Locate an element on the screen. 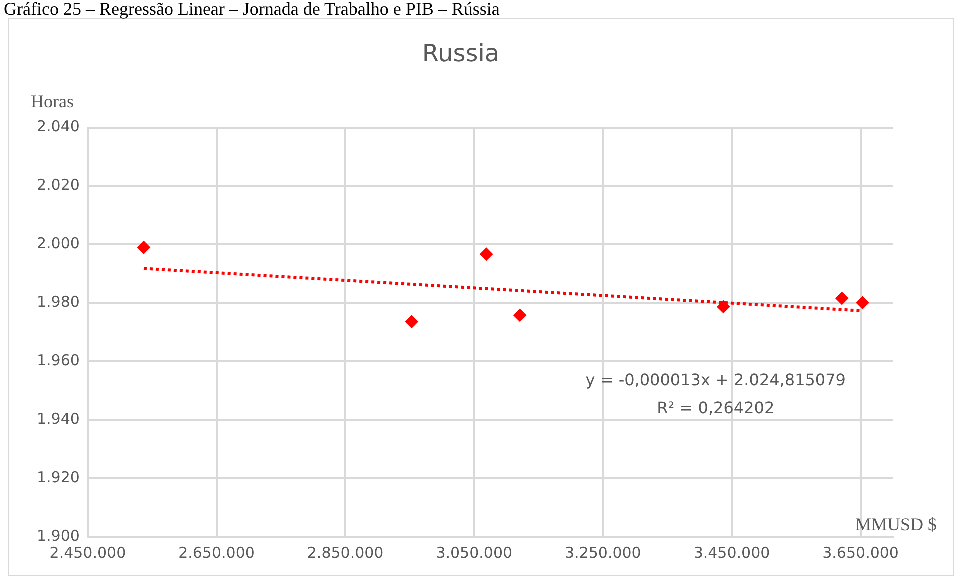 This screenshot has width=956, height=580. y-tick-label: 1.960 is located at coordinates (58, 361).